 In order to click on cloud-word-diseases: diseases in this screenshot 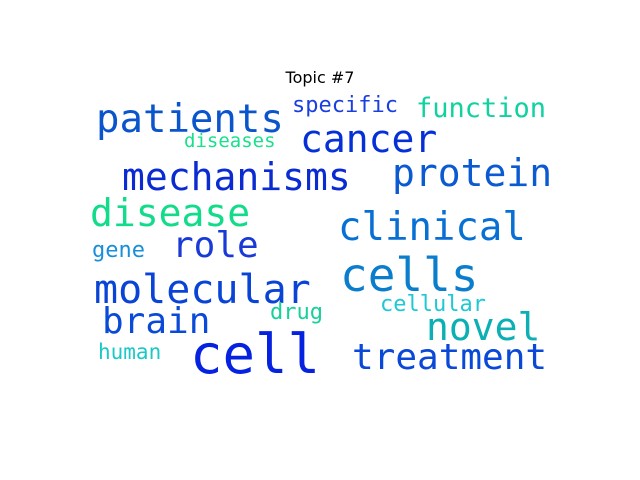, I will do `click(230, 141)`.